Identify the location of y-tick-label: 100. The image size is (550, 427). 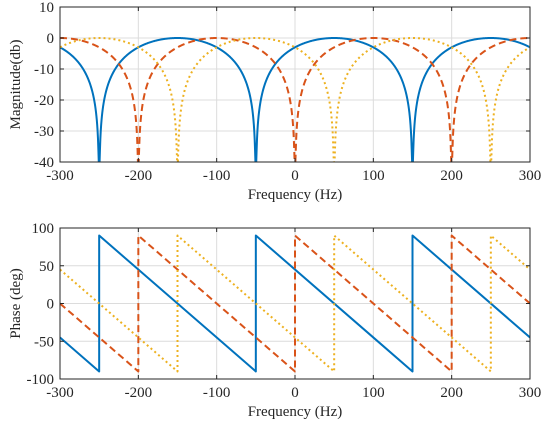
(43, 229).